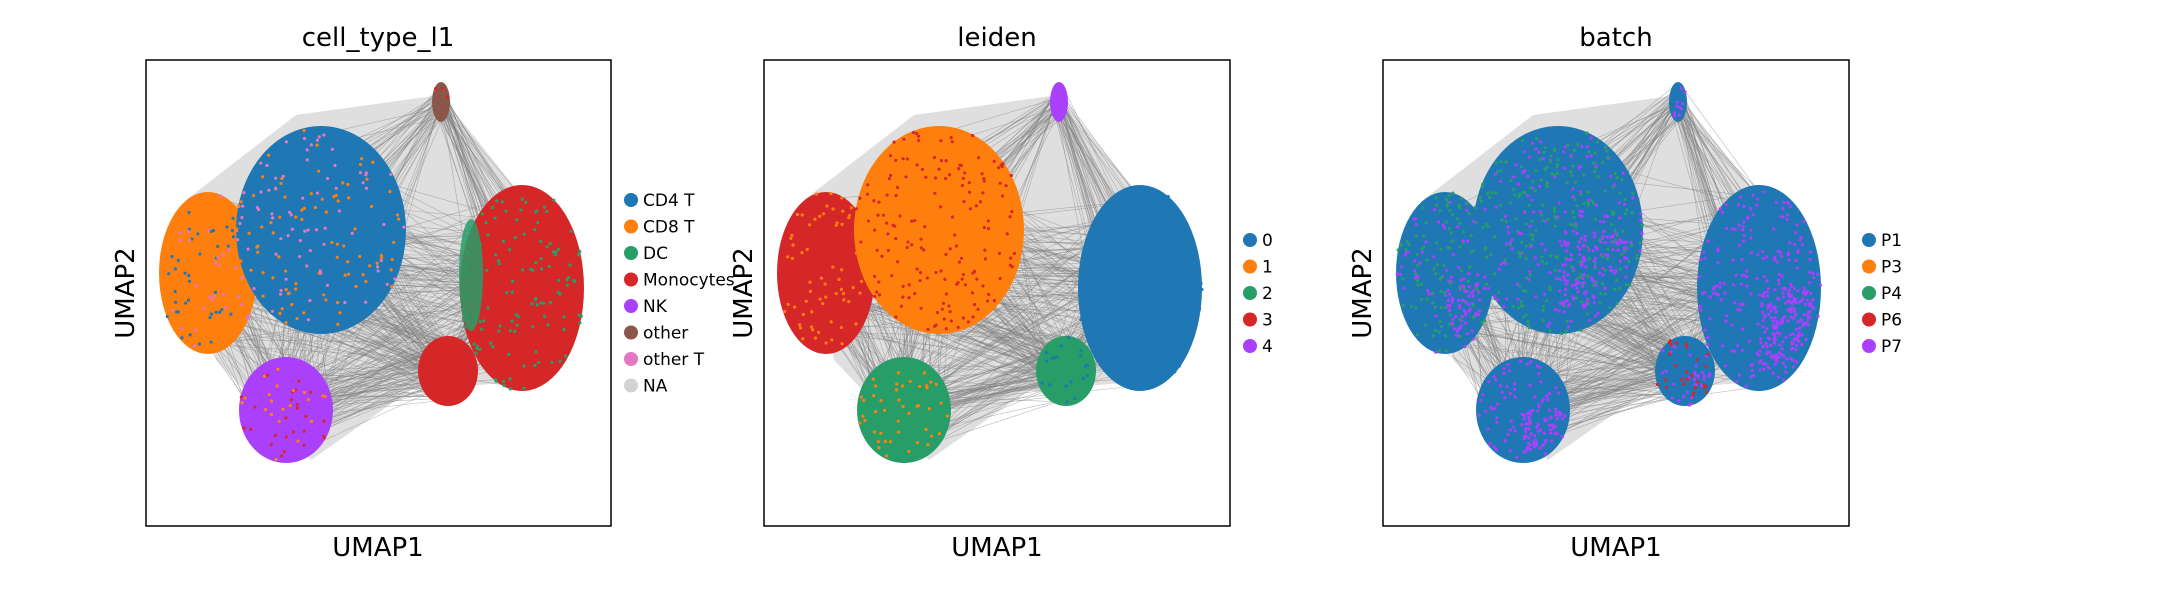 Image resolution: width=2173 pixels, height=600 pixels. I want to click on y-axis-label: UMAP2, so click(126, 292).